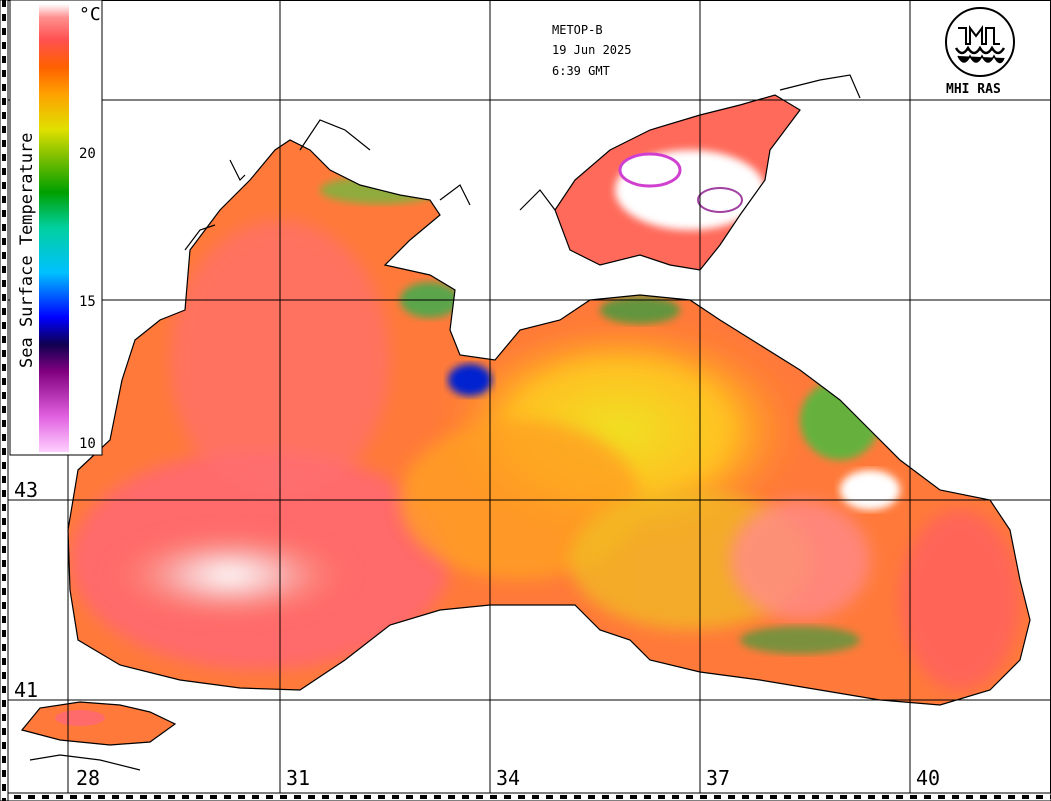 The height and width of the screenshot is (801, 1051). What do you see at coordinates (27, 250) in the screenshot?
I see `legend-title: Sea Surface Temperature` at bounding box center [27, 250].